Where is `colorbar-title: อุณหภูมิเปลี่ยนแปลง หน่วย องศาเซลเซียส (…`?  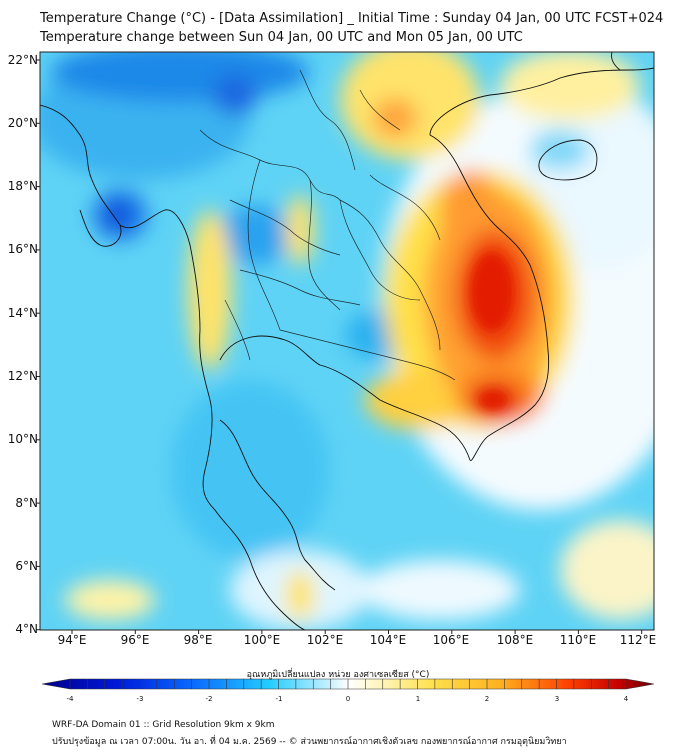 colorbar-title: อุณหภูมิเปลี่ยนแปลง หน่วย องศาเซลเซียส (… is located at coordinates (338, 675).